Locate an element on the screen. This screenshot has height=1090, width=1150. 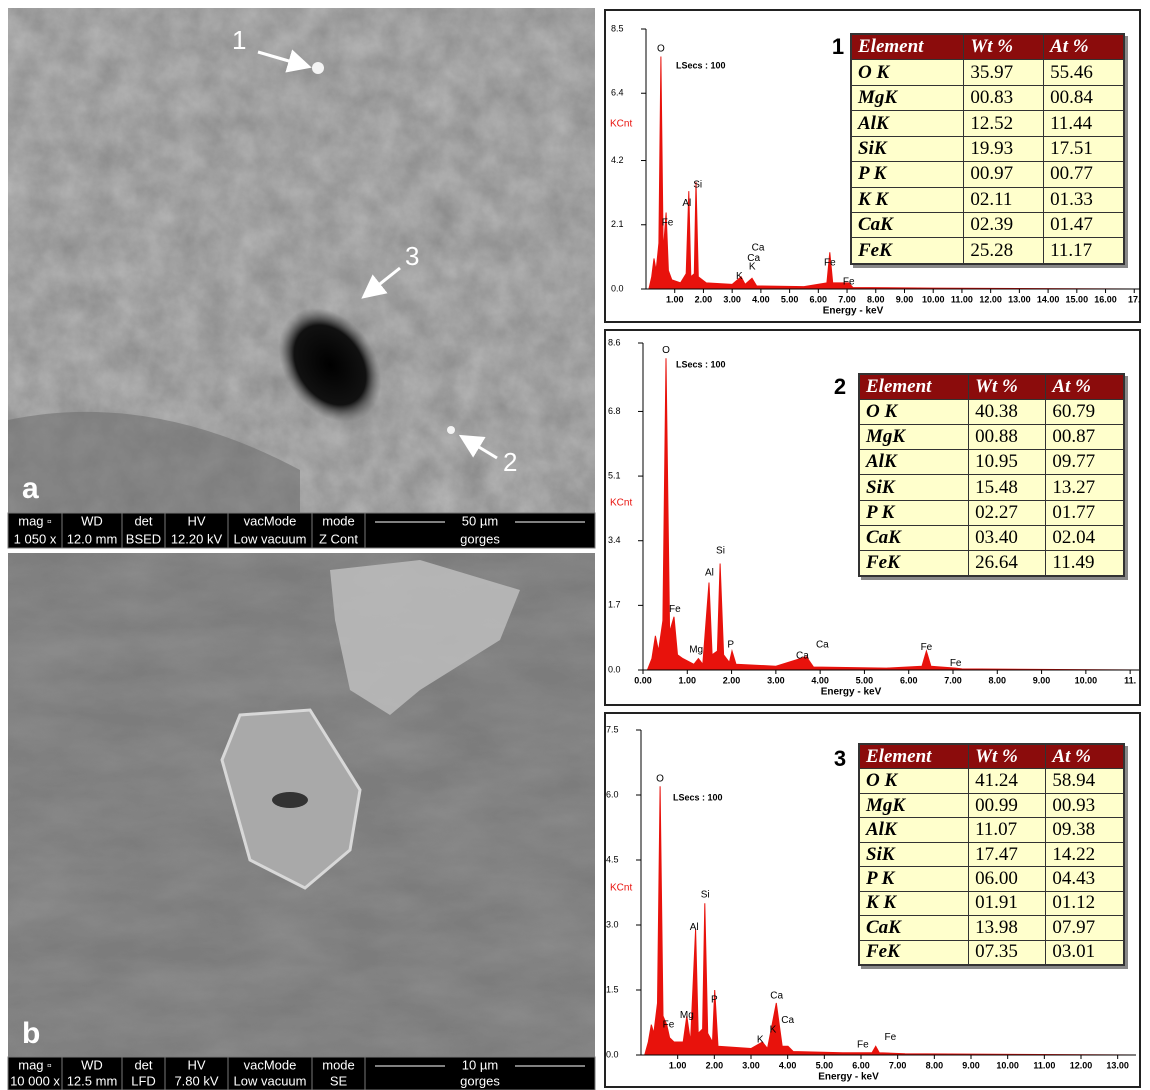
info-value: 12.20 kV is located at coordinates (197, 538).